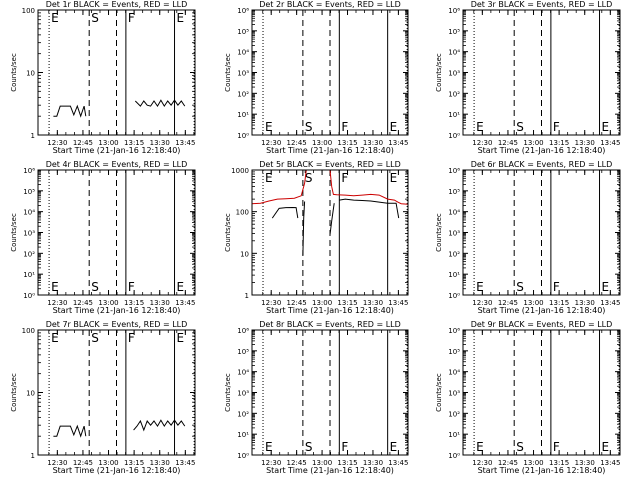 This screenshot has height=480, width=640. What do you see at coordinates (368, 187) in the screenshot?
I see `series-line-lld` at bounding box center [368, 187].